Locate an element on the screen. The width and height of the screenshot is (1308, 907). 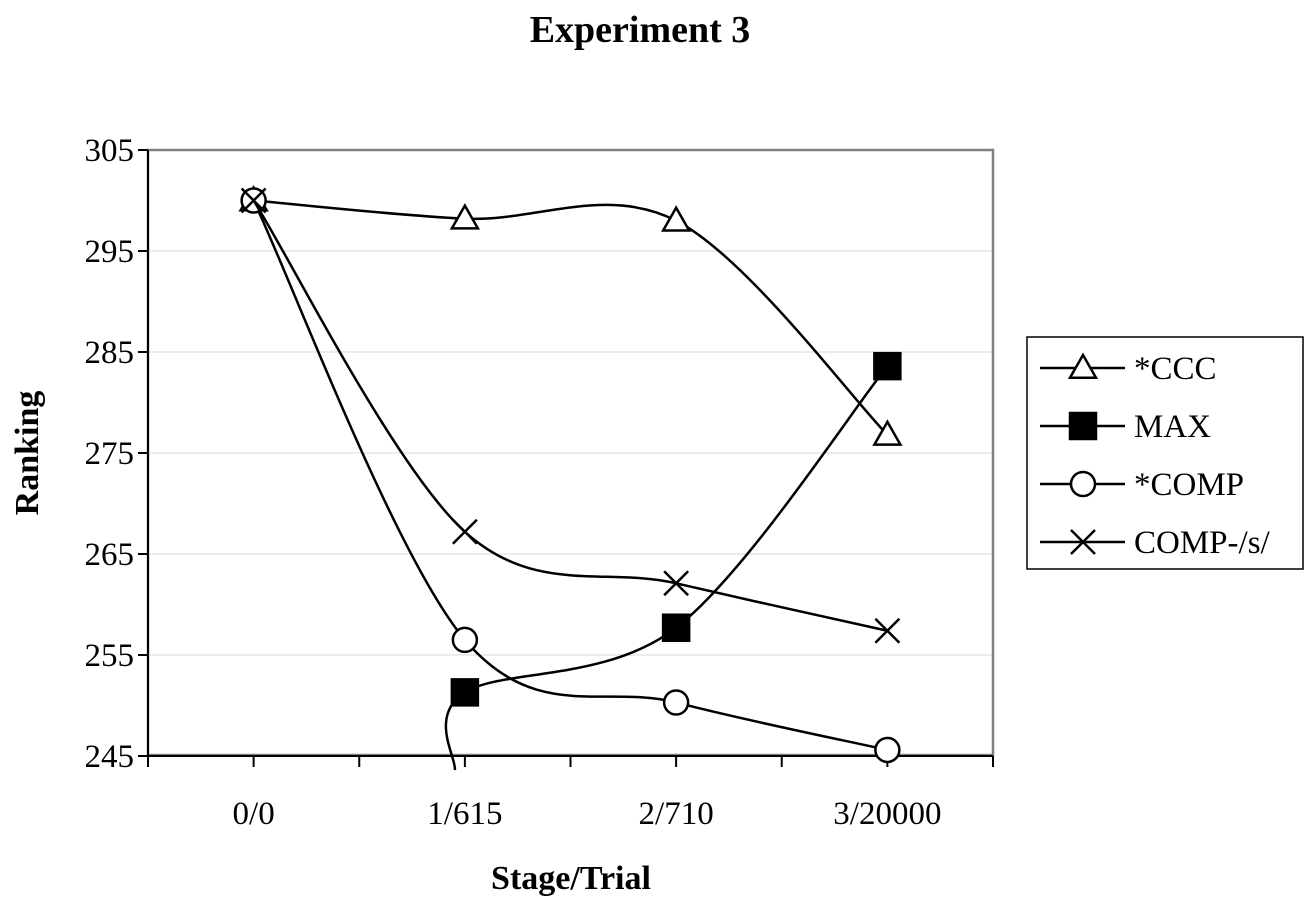
y-tick-label: 265 is located at coordinates (110, 555).